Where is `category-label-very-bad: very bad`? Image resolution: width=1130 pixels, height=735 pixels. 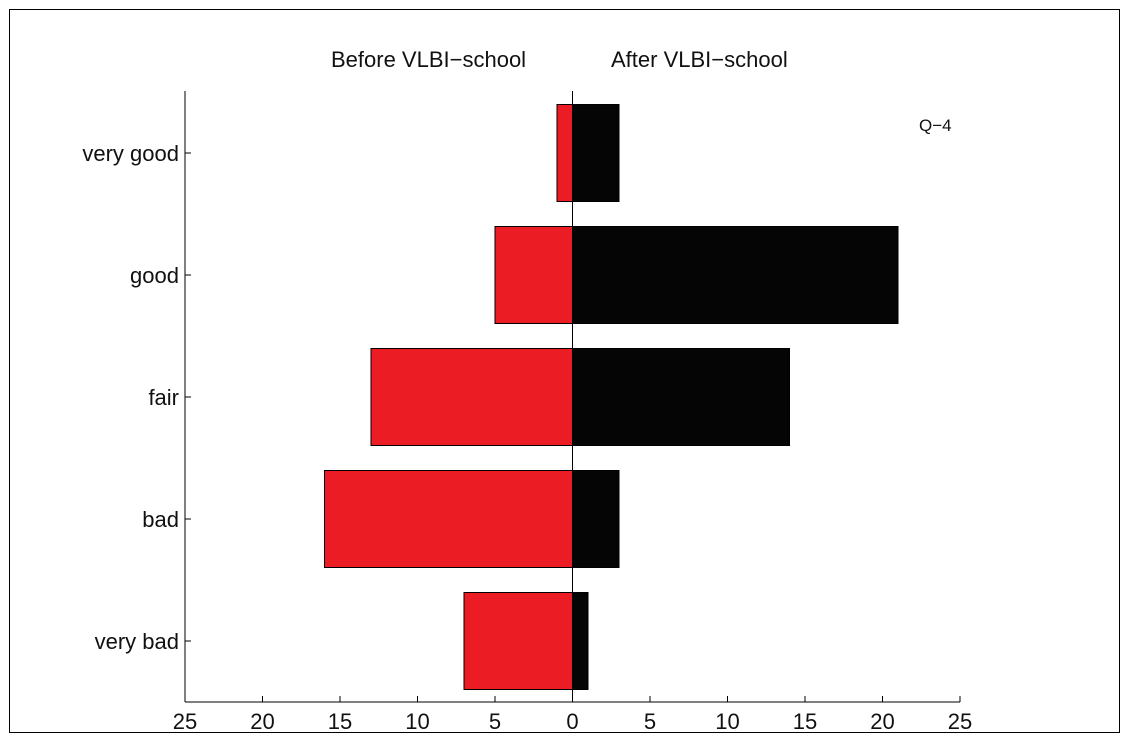
category-label-very-bad: very bad is located at coordinates (137, 641).